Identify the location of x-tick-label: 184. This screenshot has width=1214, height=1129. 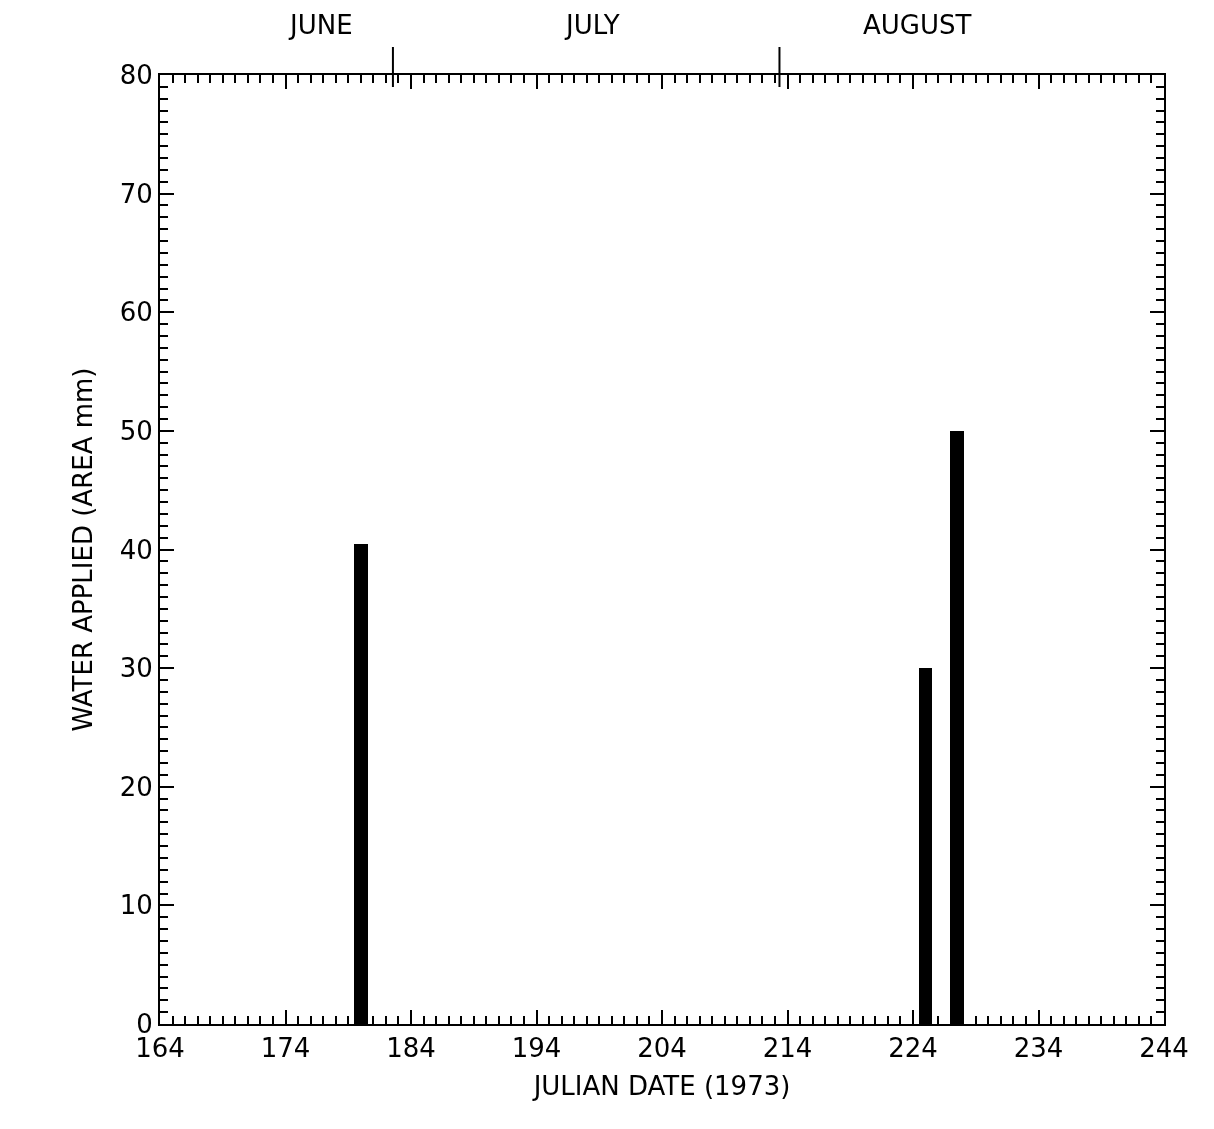
(411, 1048).